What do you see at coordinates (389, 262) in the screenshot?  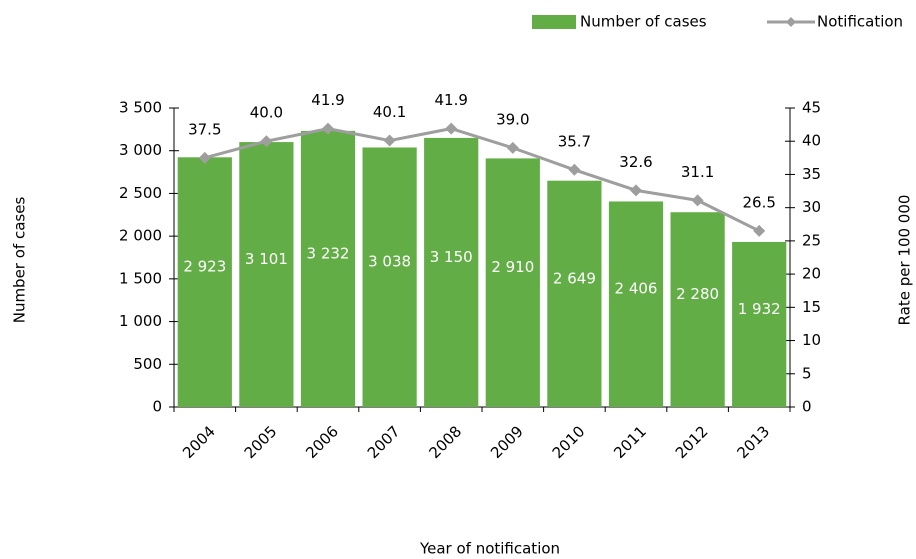 I see `bar-label: 3 038` at bounding box center [389, 262].